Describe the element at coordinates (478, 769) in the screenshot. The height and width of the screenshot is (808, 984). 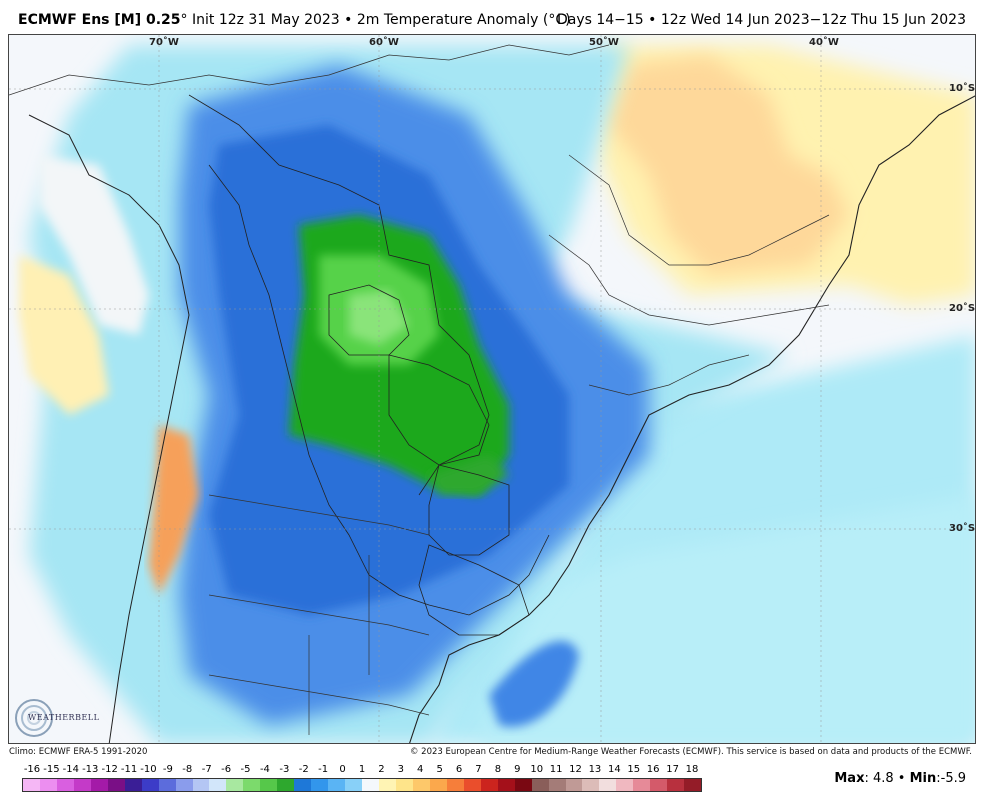
I see `colorbar-tick-label: 7` at that location.